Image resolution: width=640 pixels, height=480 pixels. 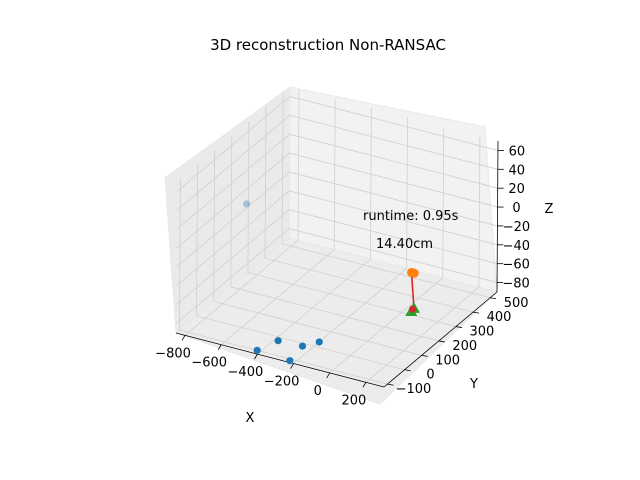 What do you see at coordinates (173, 353) in the screenshot?
I see `x-tick-label: −800` at bounding box center [173, 353].